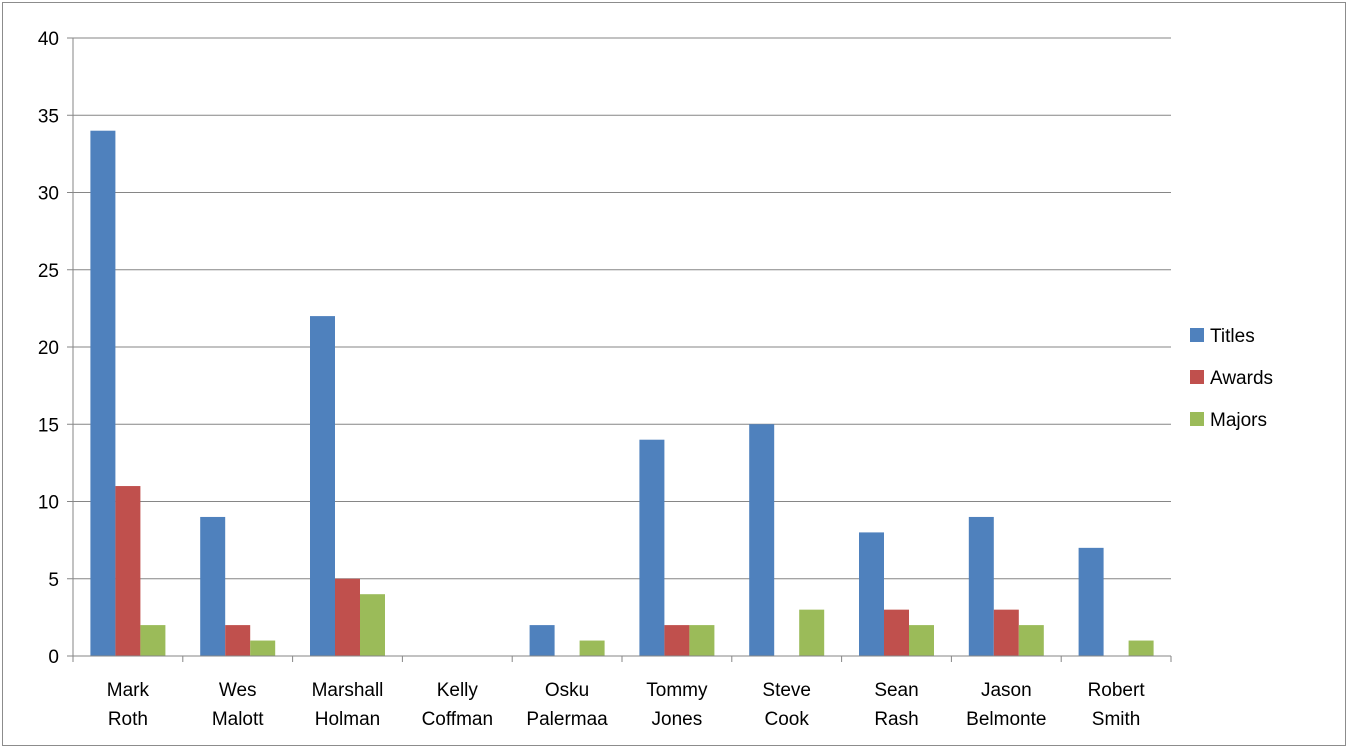  Describe the element at coordinates (238, 719) in the screenshot. I see `x-tick-label: Malott` at that location.